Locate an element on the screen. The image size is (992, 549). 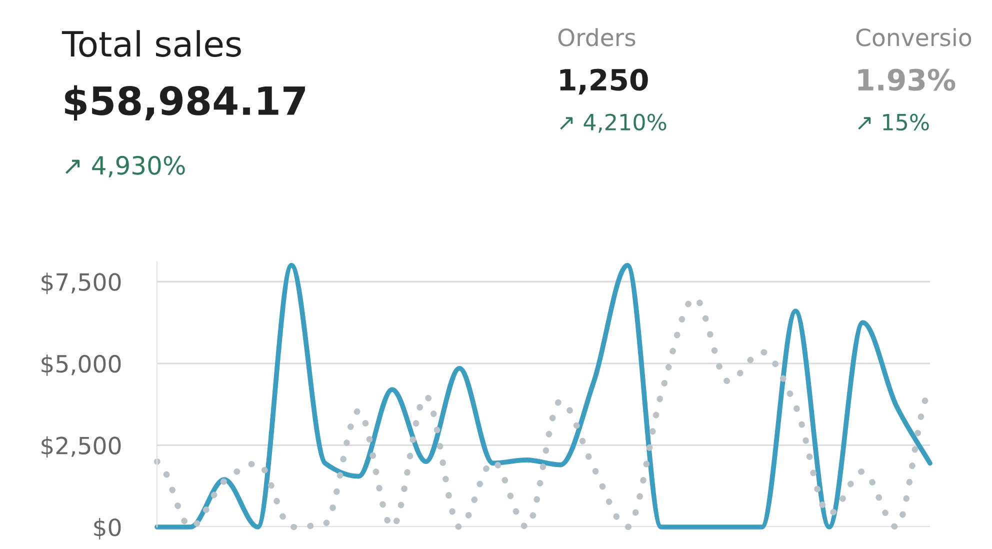
text: 1,250 is located at coordinates (604, 81).